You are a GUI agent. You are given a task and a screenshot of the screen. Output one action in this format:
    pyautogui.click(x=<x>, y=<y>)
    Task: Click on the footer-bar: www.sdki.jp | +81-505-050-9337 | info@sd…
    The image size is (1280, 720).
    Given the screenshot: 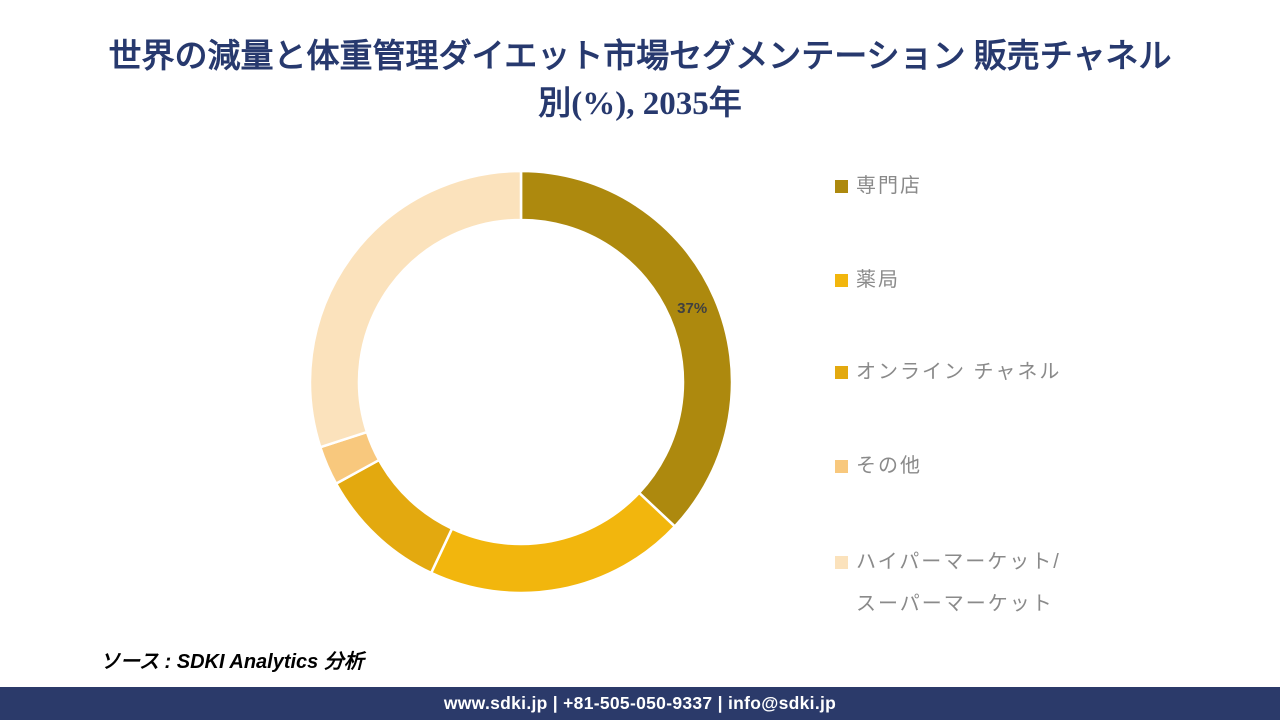 What is the action you would take?
    pyautogui.click(x=640, y=703)
    